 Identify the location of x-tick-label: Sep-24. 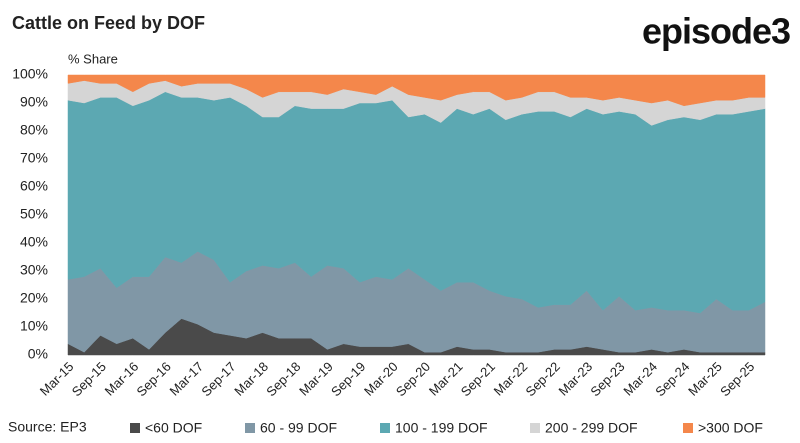
(672, 379).